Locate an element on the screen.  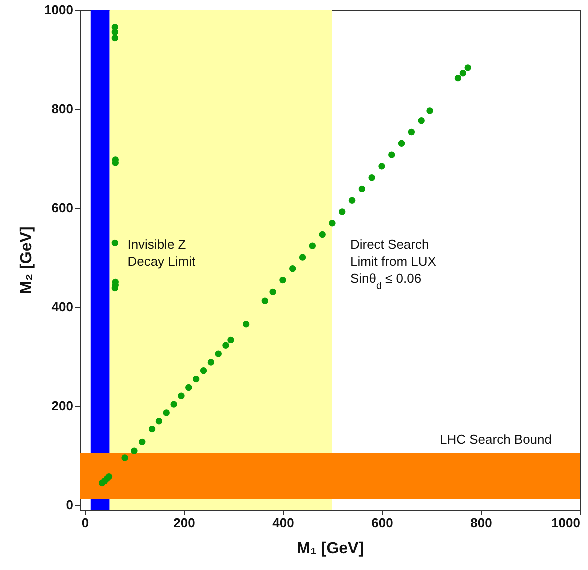
x-tick-label: 400 is located at coordinates (283, 523).